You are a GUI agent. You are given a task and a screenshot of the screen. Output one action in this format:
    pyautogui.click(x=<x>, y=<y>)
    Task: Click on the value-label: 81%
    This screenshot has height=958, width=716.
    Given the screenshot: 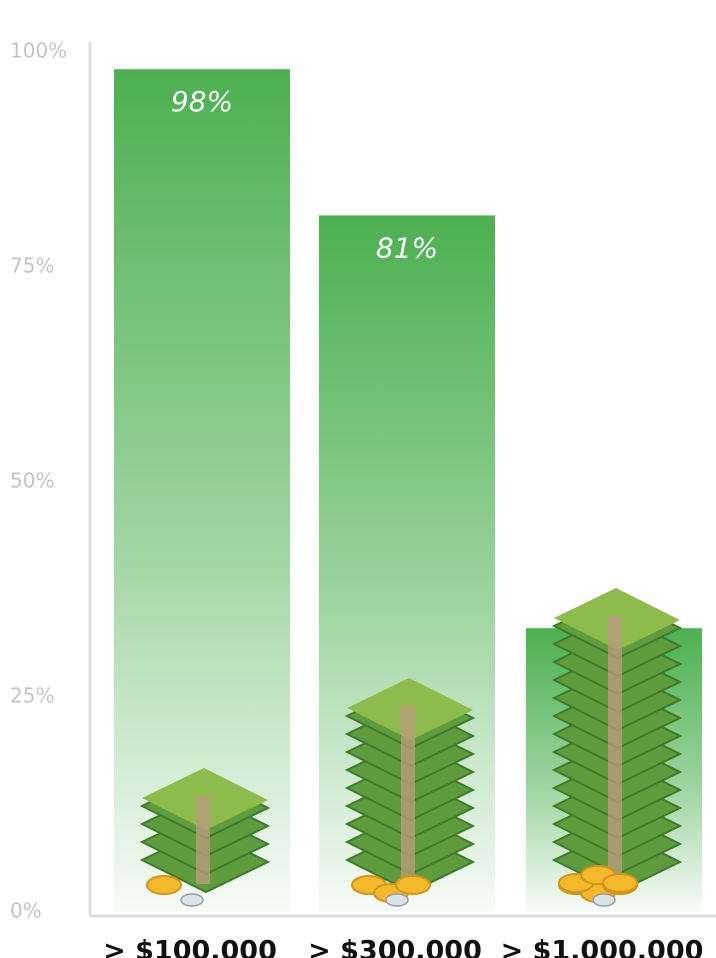 What is the action you would take?
    pyautogui.click(x=407, y=247)
    